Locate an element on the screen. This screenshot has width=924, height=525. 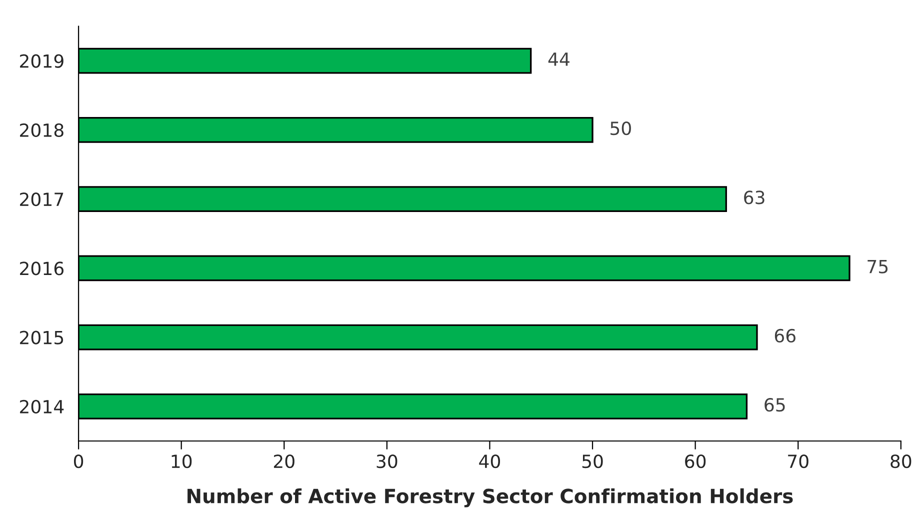
x-tick-label: 40 is located at coordinates (489, 461).